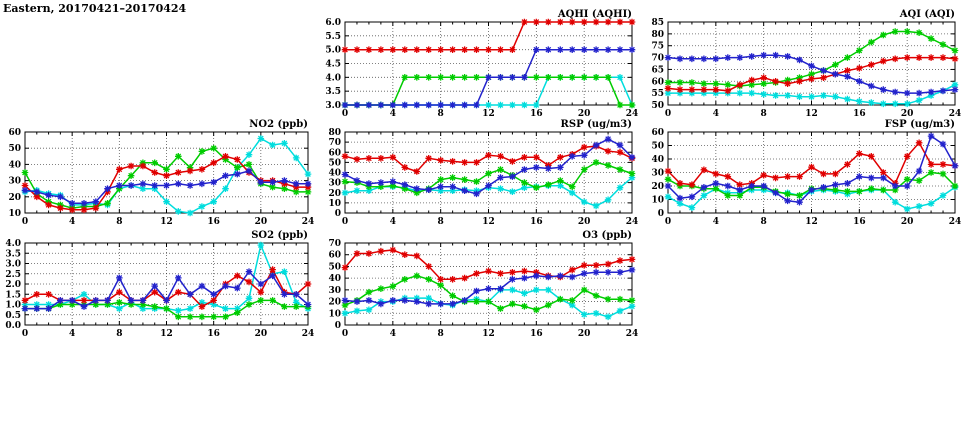  Describe the element at coordinates (488, 264) in the screenshot. I see `o3-red-markers` at that location.